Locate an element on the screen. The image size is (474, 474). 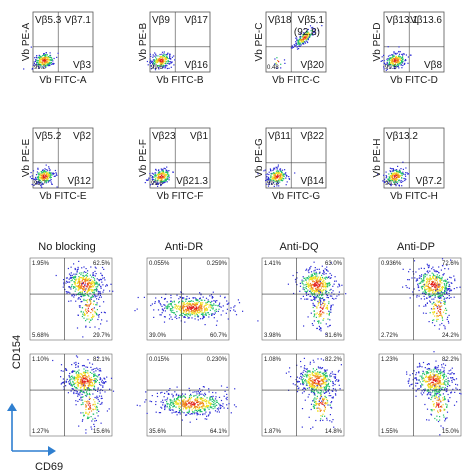
y-axis-label: Vb PE-C is located at coordinates (259, 42).